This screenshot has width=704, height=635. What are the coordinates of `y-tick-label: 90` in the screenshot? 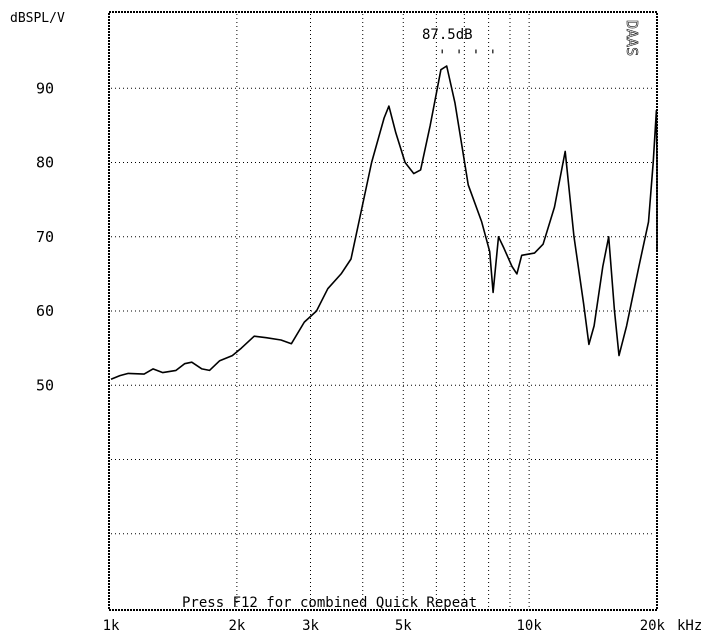 It's located at (45, 88).